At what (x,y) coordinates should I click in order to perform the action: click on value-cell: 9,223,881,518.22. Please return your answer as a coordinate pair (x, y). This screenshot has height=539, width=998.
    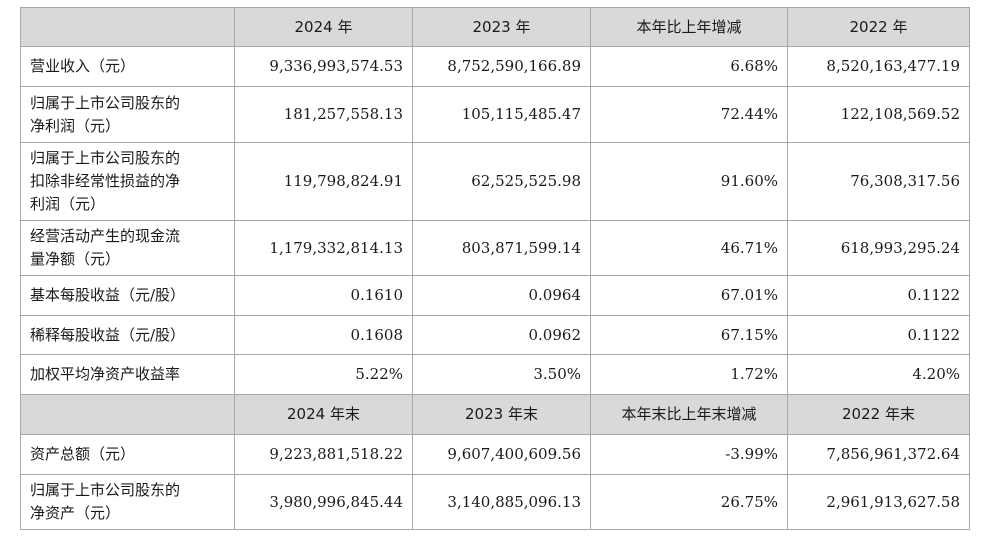
    Looking at the image, I should click on (323, 454).